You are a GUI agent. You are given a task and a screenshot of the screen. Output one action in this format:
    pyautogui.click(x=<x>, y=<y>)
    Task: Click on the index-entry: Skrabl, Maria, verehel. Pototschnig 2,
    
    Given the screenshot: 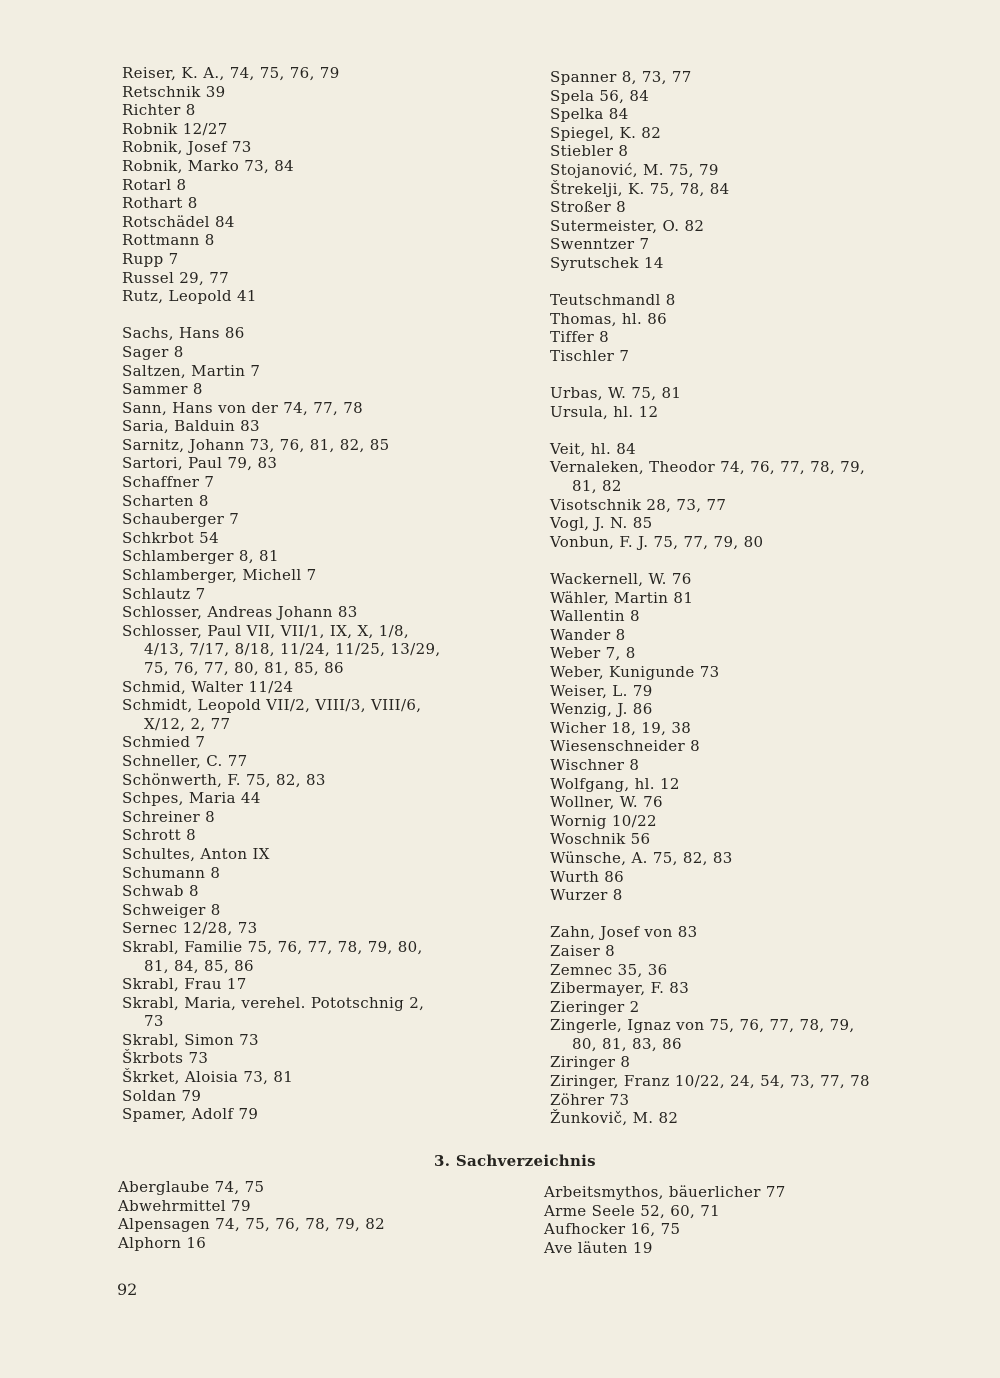 What is the action you would take?
    pyautogui.click(x=273, y=1002)
    